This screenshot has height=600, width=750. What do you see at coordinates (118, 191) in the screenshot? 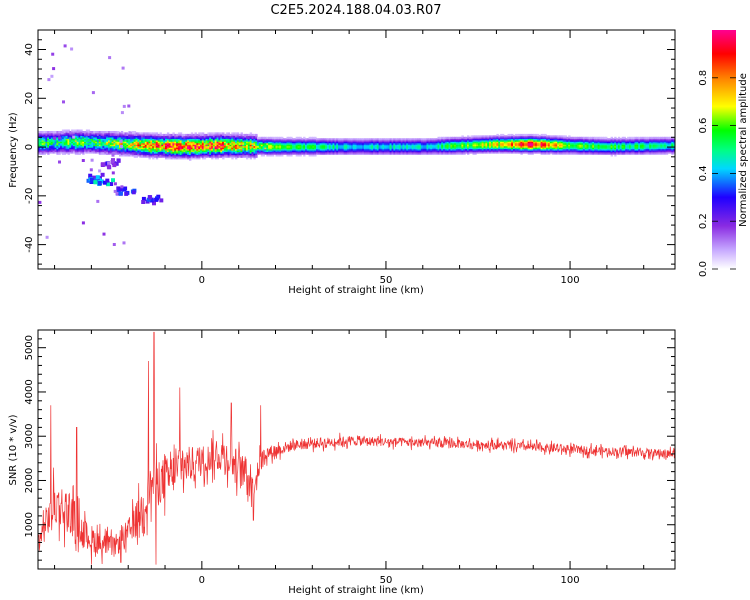
I see `spectrogram-patch` at bounding box center [118, 191].